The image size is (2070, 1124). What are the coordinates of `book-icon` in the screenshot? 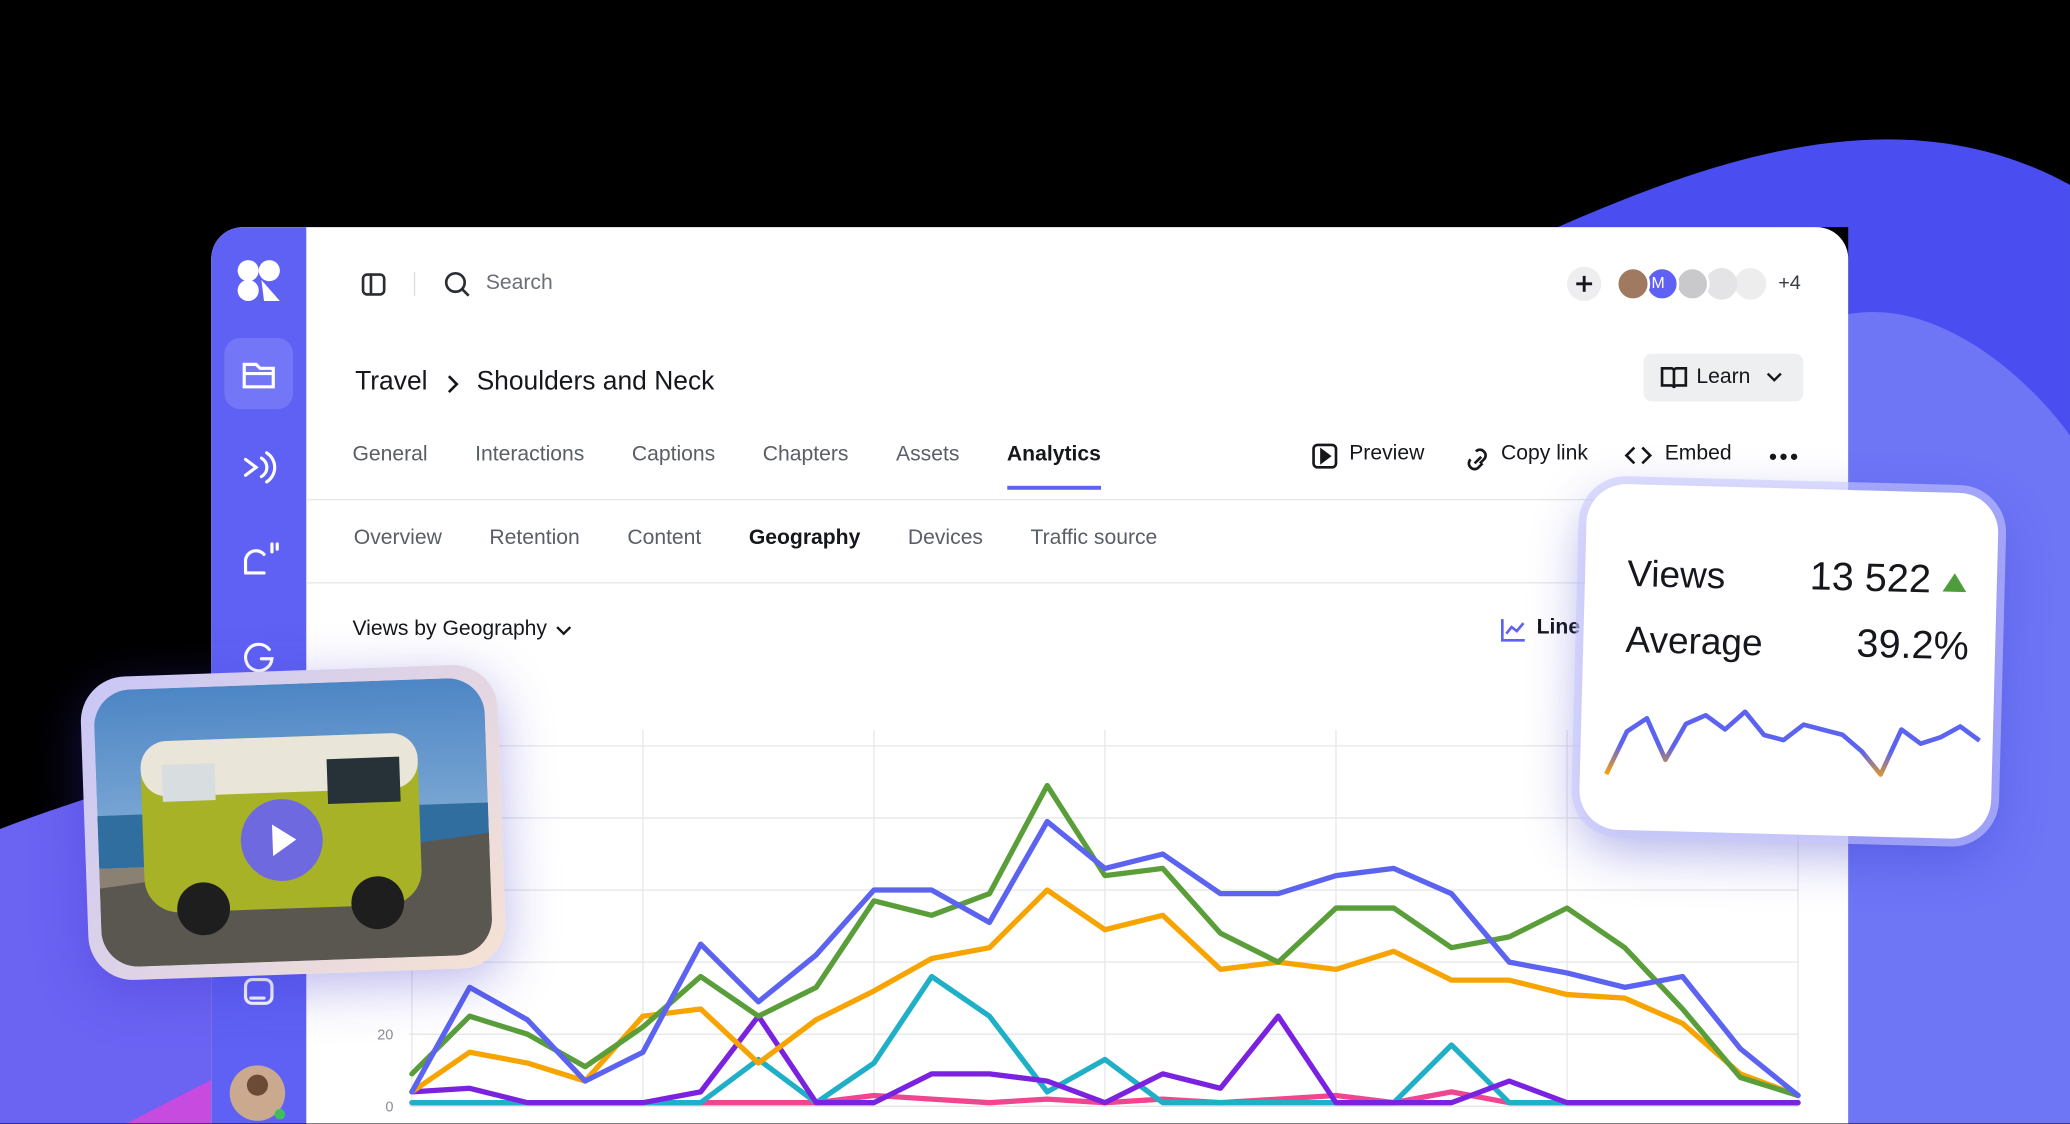 It's located at (1674, 378).